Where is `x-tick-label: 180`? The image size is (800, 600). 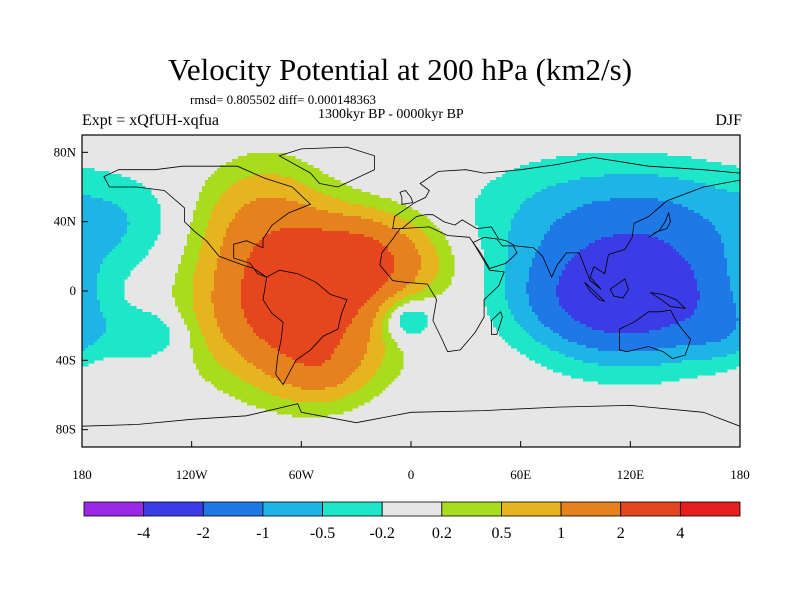
x-tick-label: 180 is located at coordinates (740, 474).